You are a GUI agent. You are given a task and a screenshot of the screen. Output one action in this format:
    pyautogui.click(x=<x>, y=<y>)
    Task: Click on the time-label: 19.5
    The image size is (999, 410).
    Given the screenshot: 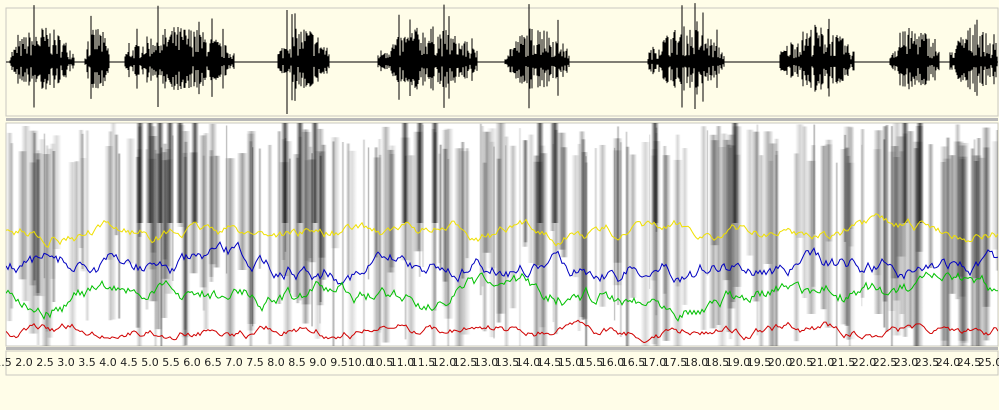 What is the action you would take?
    pyautogui.click(x=759, y=362)
    